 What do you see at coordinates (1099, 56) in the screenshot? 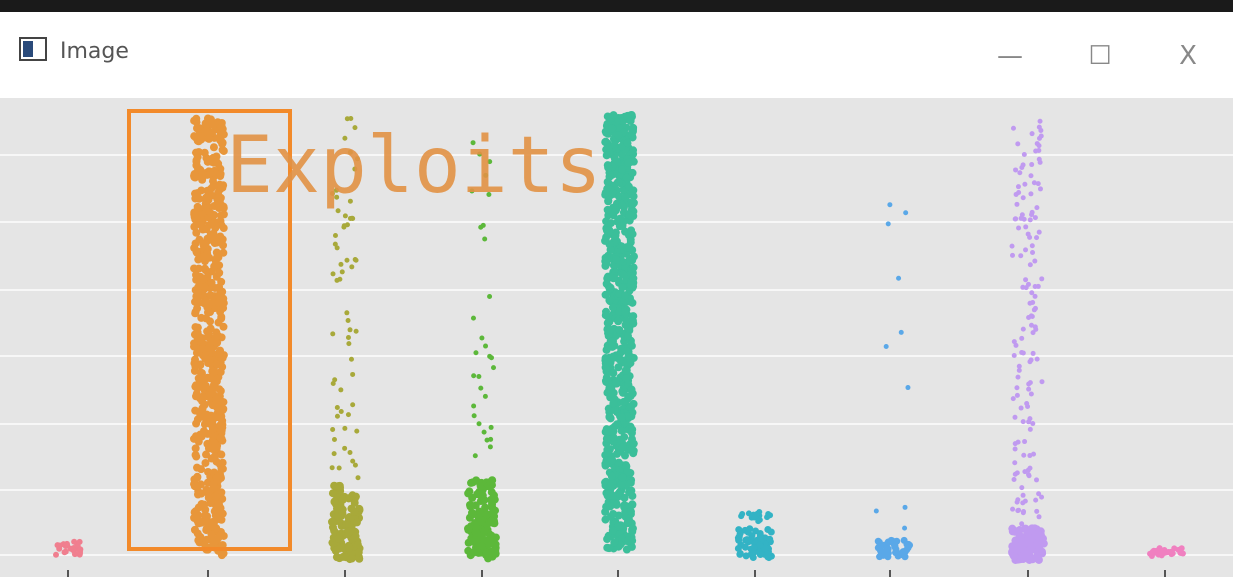
I see `maximize-button: ☐` at bounding box center [1099, 56].